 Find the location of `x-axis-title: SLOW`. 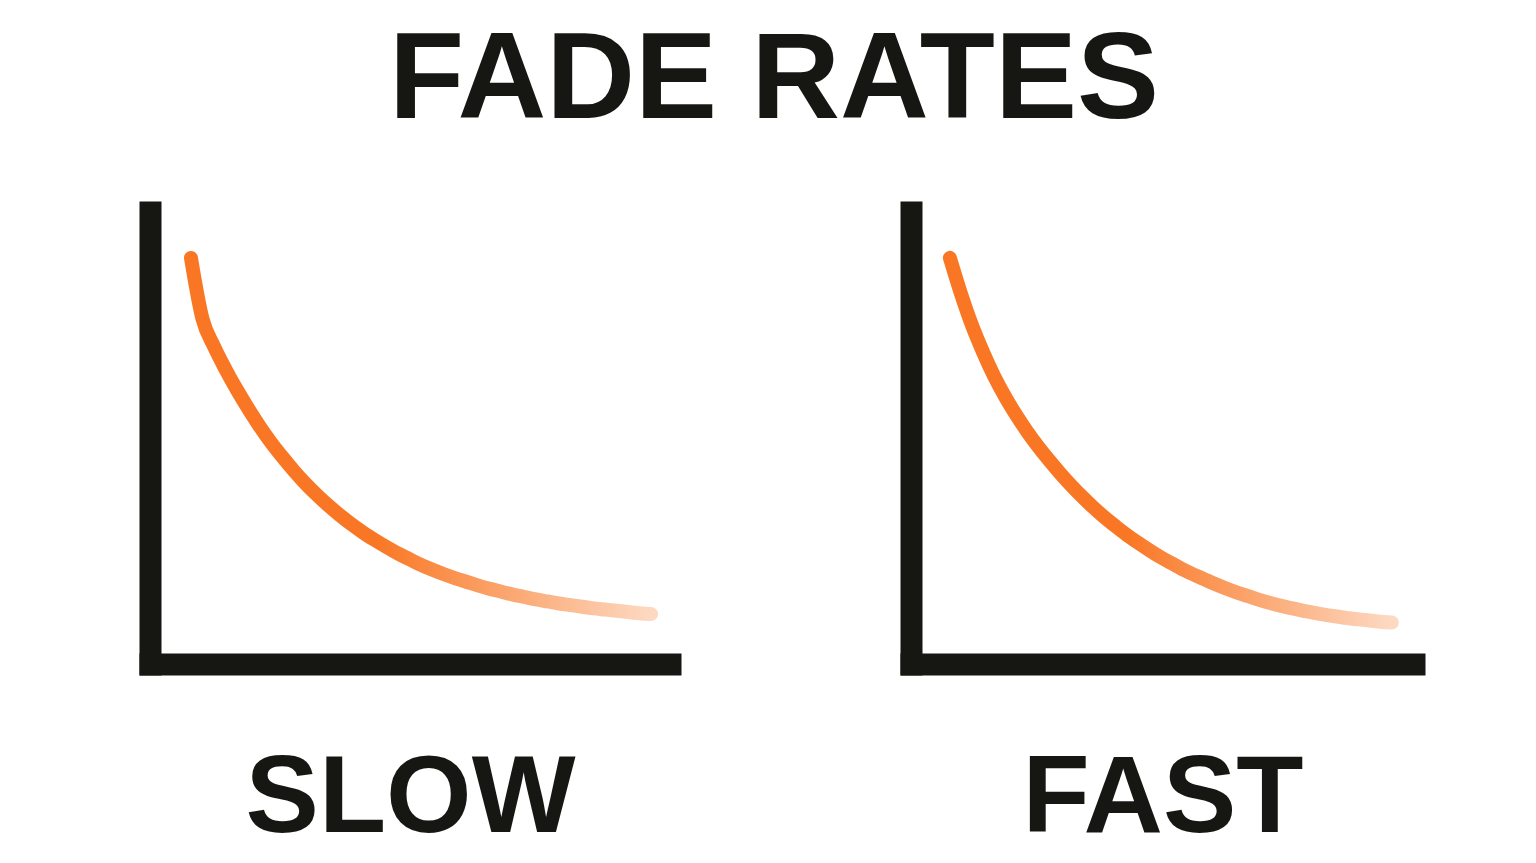

x-axis-title: SLOW is located at coordinates (410, 793).